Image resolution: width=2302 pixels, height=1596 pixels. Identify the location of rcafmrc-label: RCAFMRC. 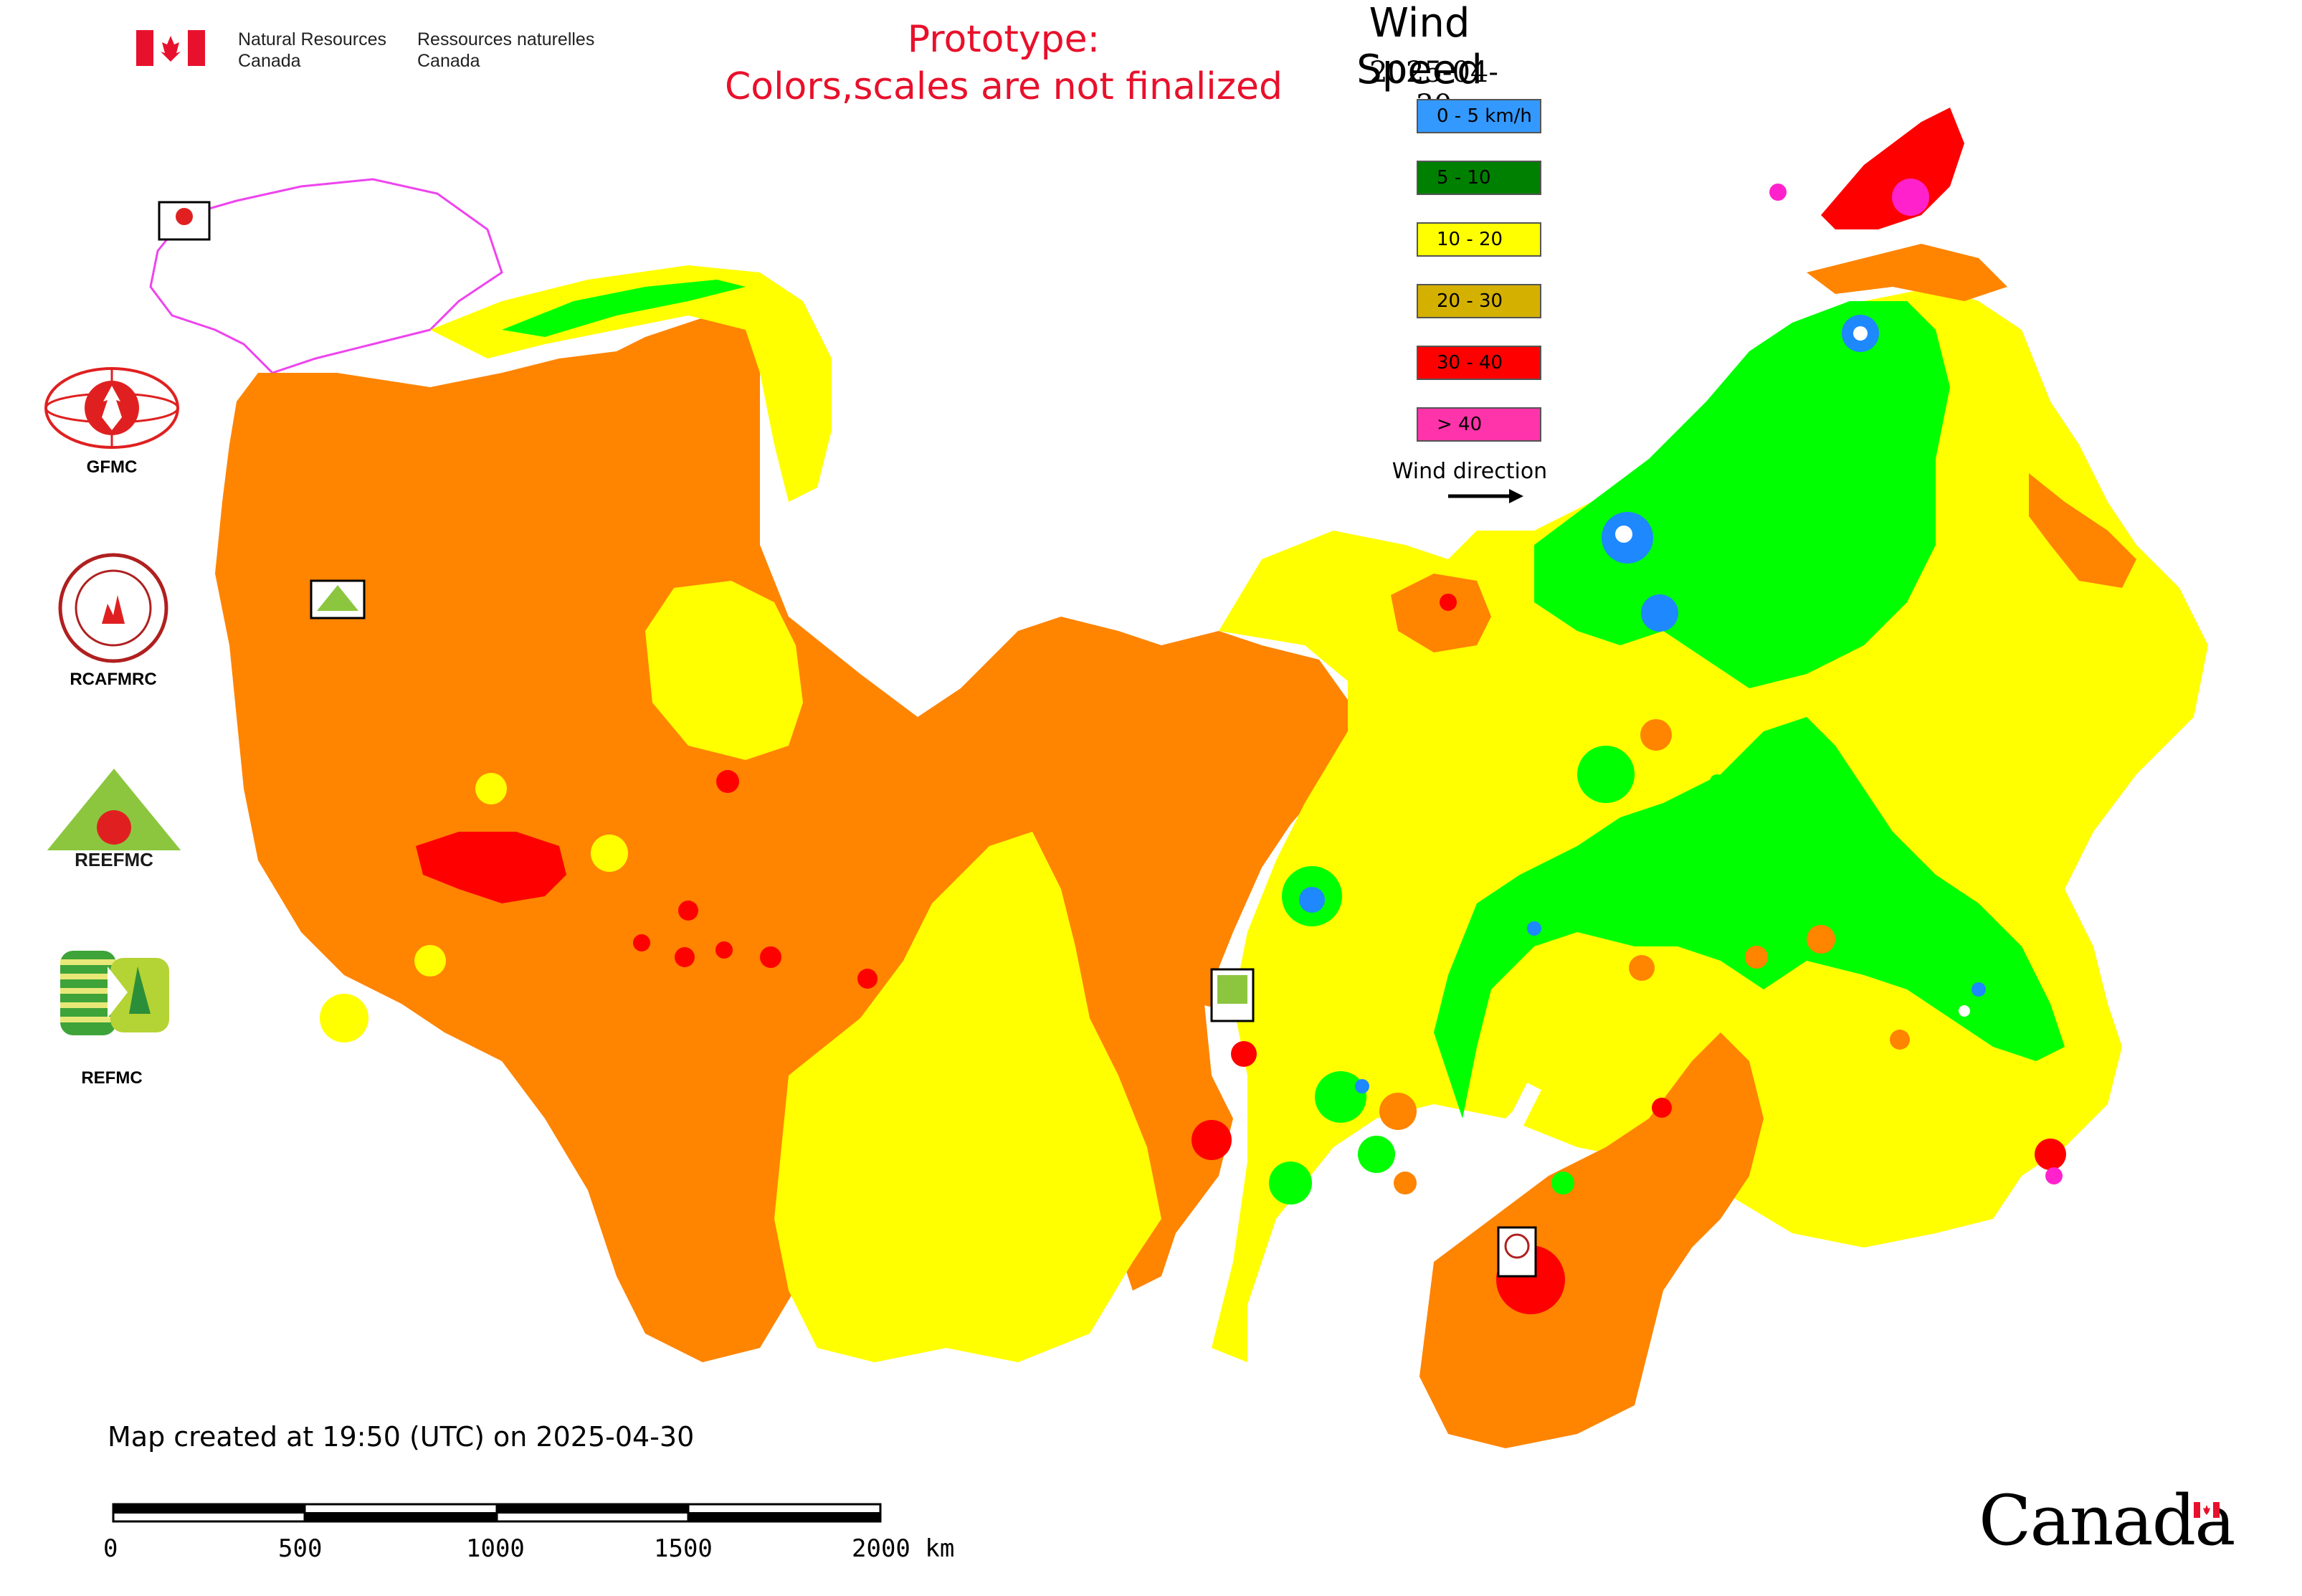
(113, 679).